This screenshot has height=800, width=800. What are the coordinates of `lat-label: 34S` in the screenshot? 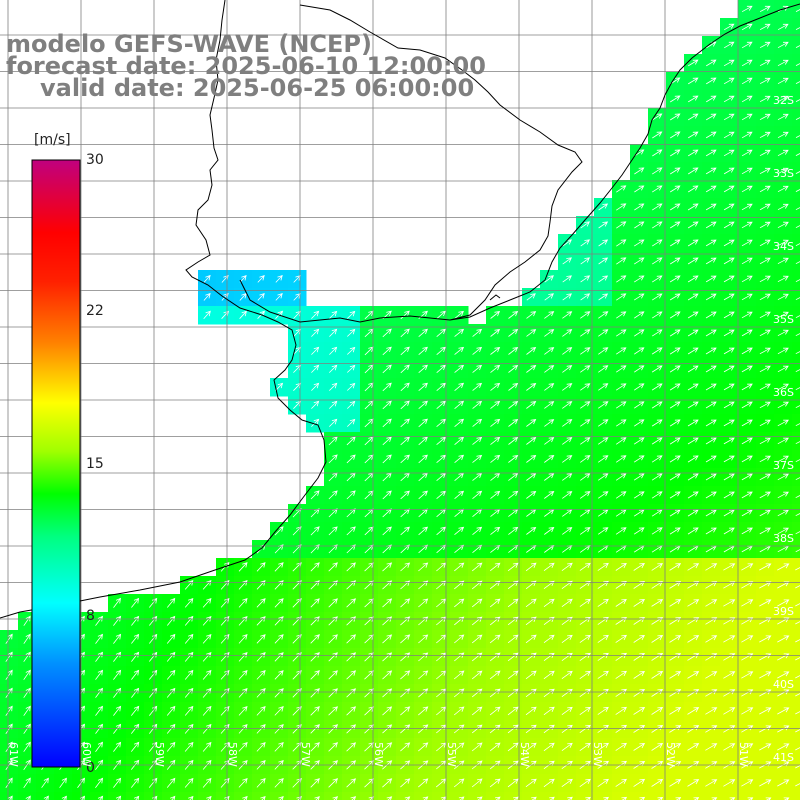 It's located at (783, 246).